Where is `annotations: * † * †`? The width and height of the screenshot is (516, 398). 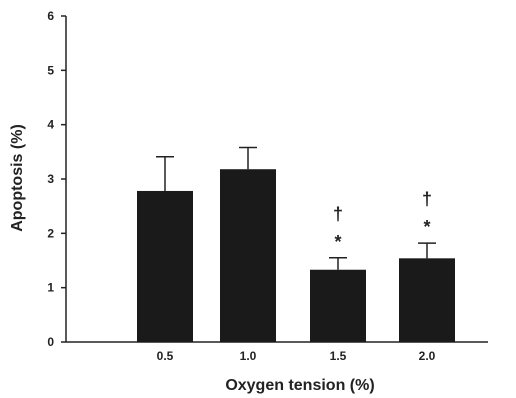 annotations: * † * † is located at coordinates (382, 220).